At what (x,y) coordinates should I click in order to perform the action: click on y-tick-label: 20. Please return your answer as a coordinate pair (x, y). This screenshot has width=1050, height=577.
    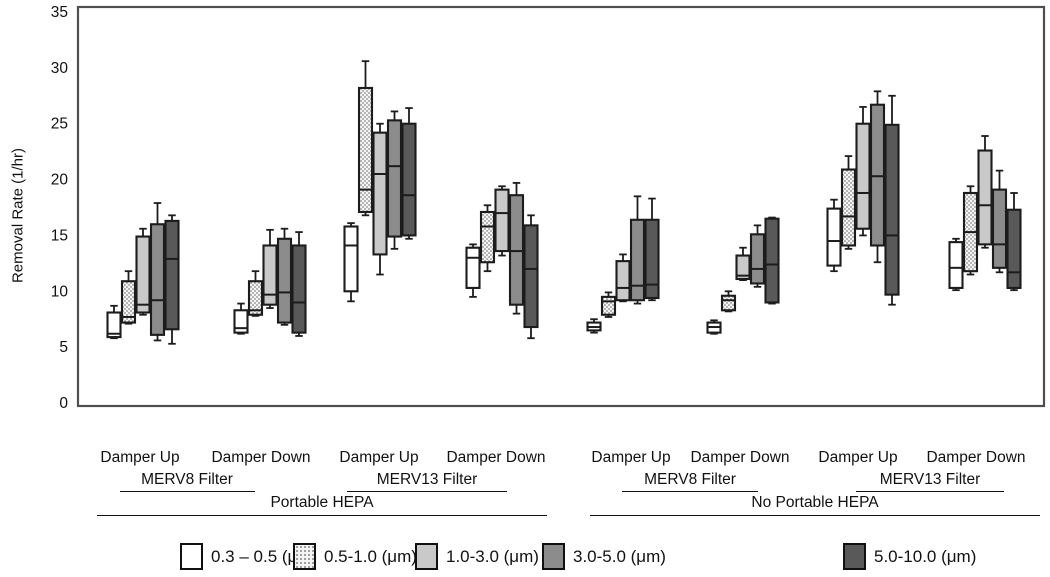
    Looking at the image, I should click on (60, 180).